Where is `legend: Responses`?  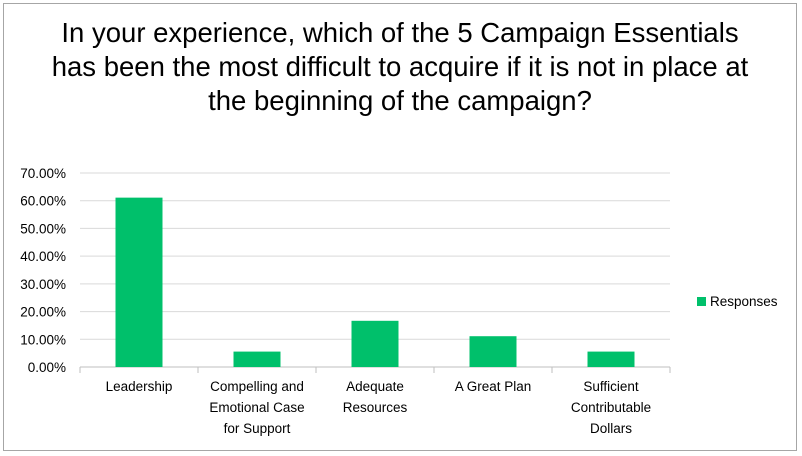 legend: Responses is located at coordinates (737, 301).